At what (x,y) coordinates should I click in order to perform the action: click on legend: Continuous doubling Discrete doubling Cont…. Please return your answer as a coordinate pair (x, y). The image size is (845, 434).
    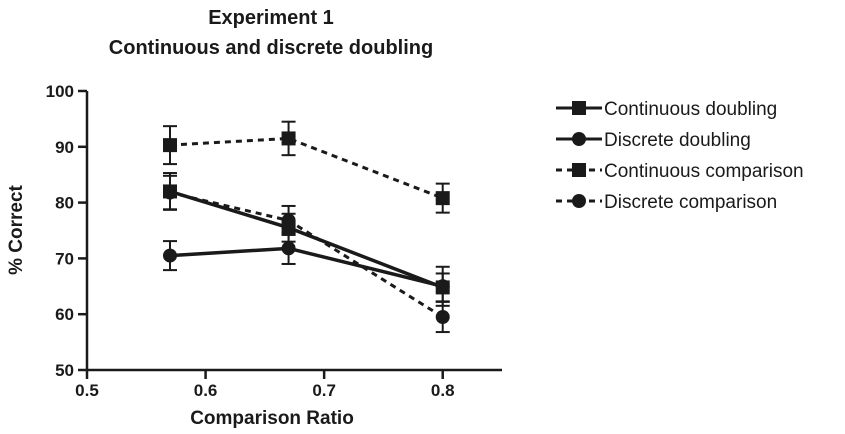
    Looking at the image, I should click on (680, 156).